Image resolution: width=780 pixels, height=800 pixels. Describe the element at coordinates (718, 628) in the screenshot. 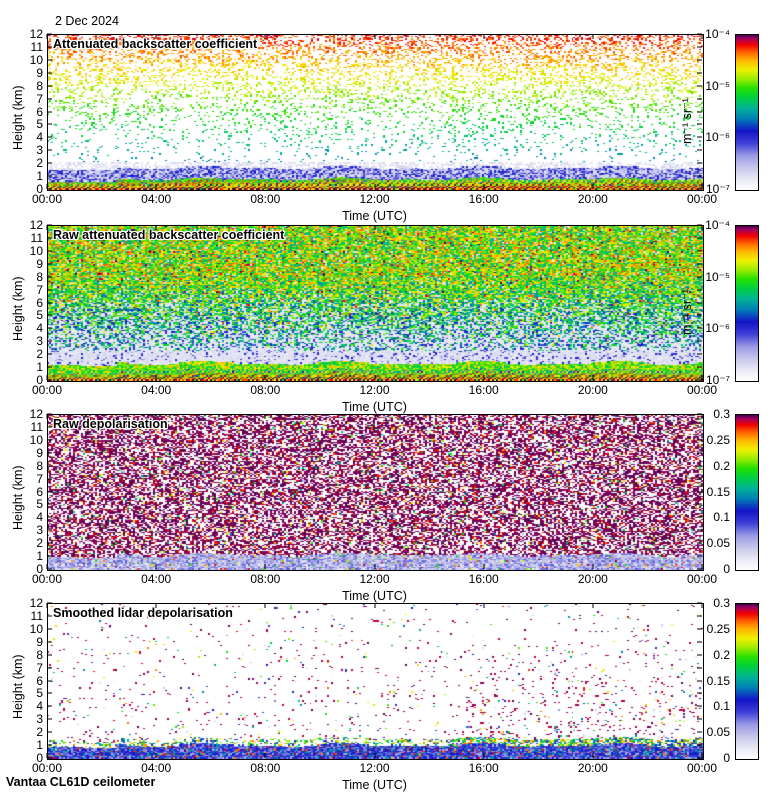

I see `colorbar-tick-label: 0.25` at that location.